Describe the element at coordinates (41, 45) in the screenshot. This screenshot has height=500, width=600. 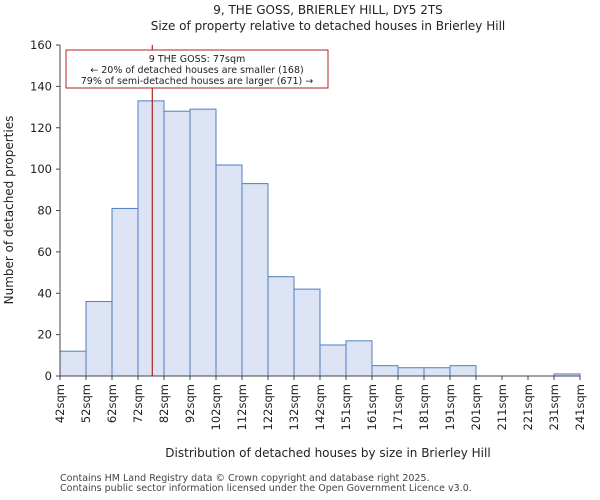
I see `y-tick-label-160: 160` at that location.